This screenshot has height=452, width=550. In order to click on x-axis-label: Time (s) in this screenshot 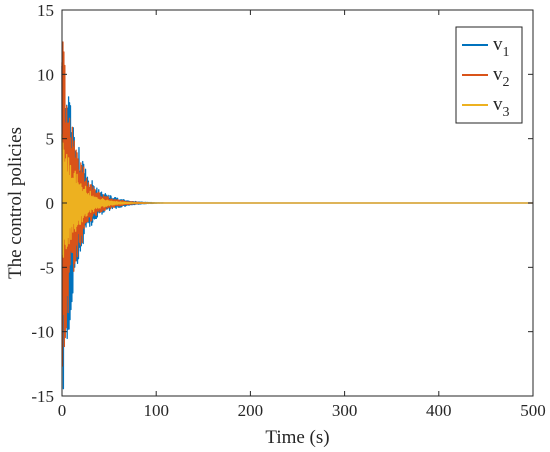, I will do `click(297, 437)`.